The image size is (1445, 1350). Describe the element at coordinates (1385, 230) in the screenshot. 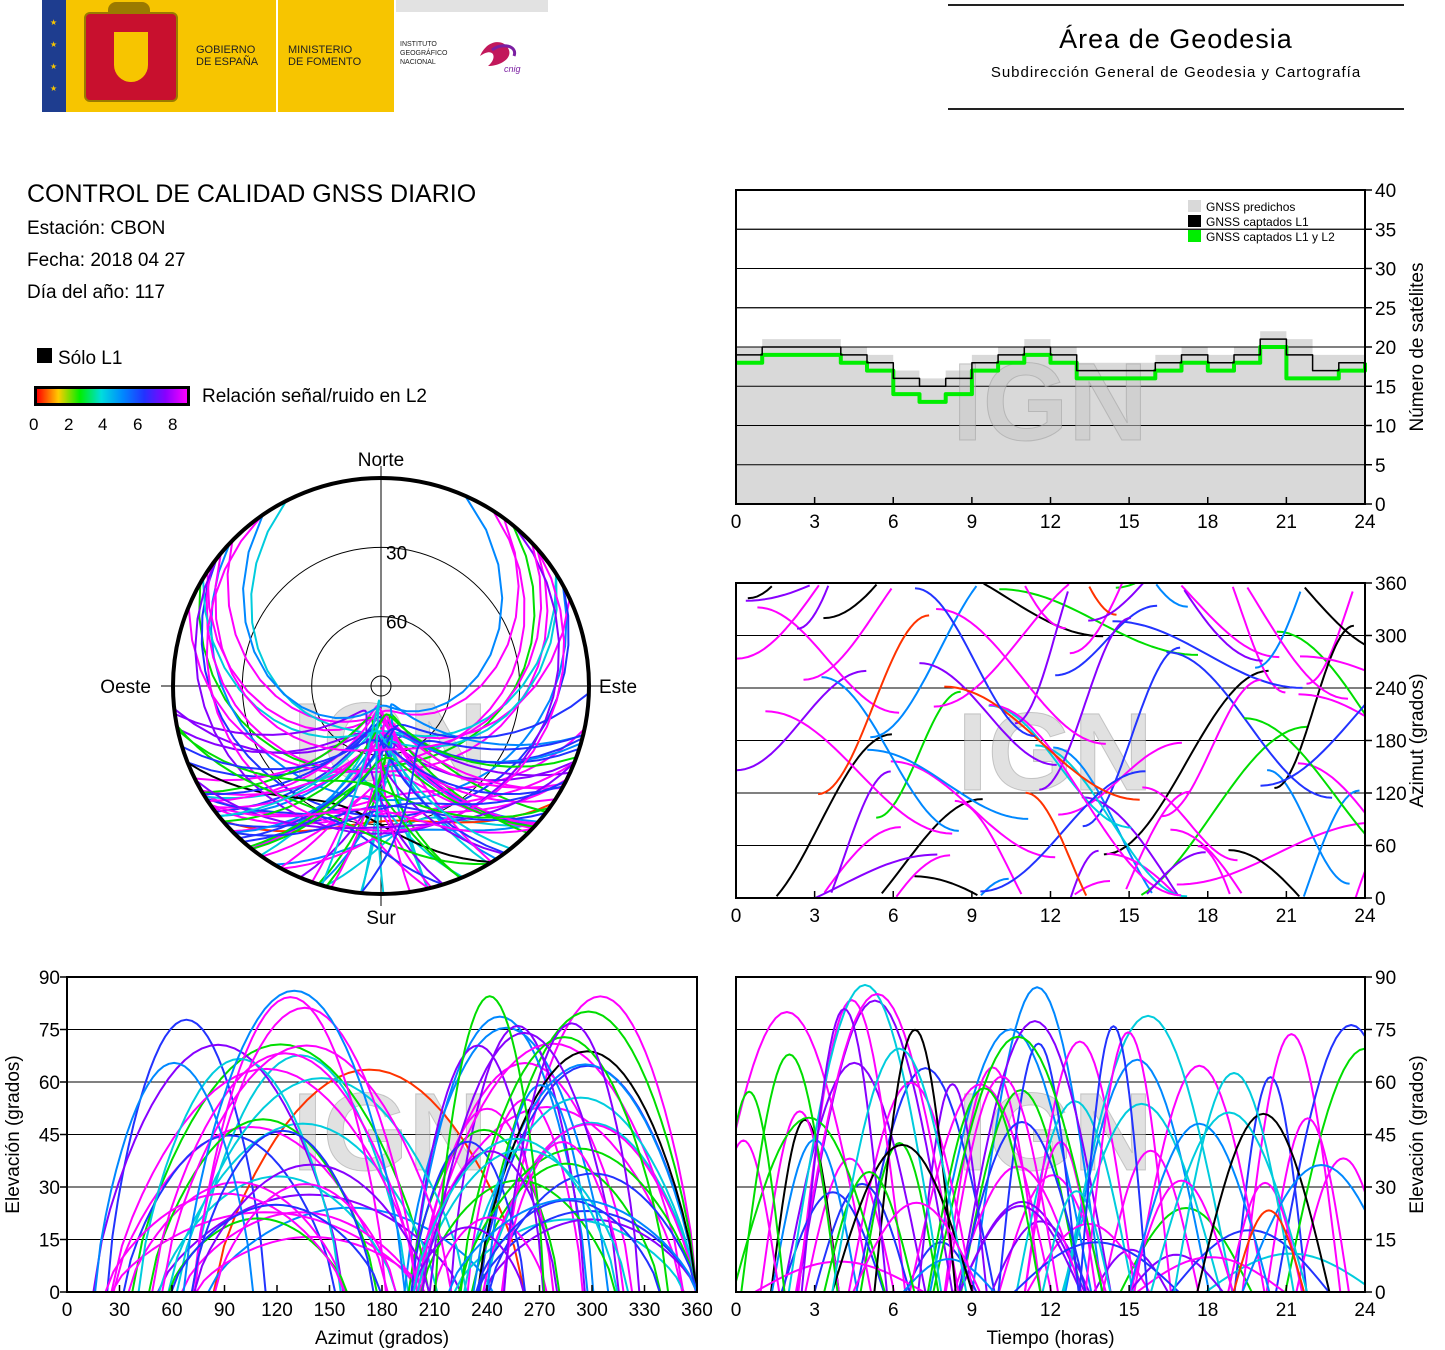

I see `y-tick-label: 35` at that location.